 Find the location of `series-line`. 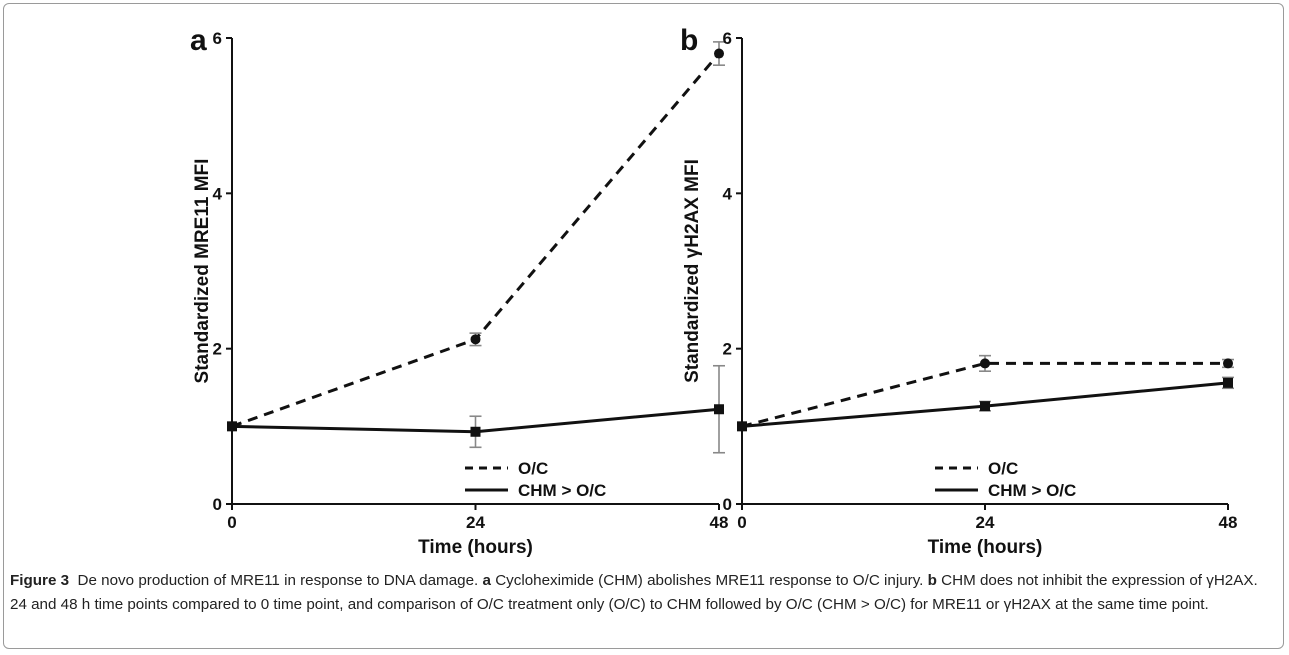

series-line is located at coordinates (984, 394).